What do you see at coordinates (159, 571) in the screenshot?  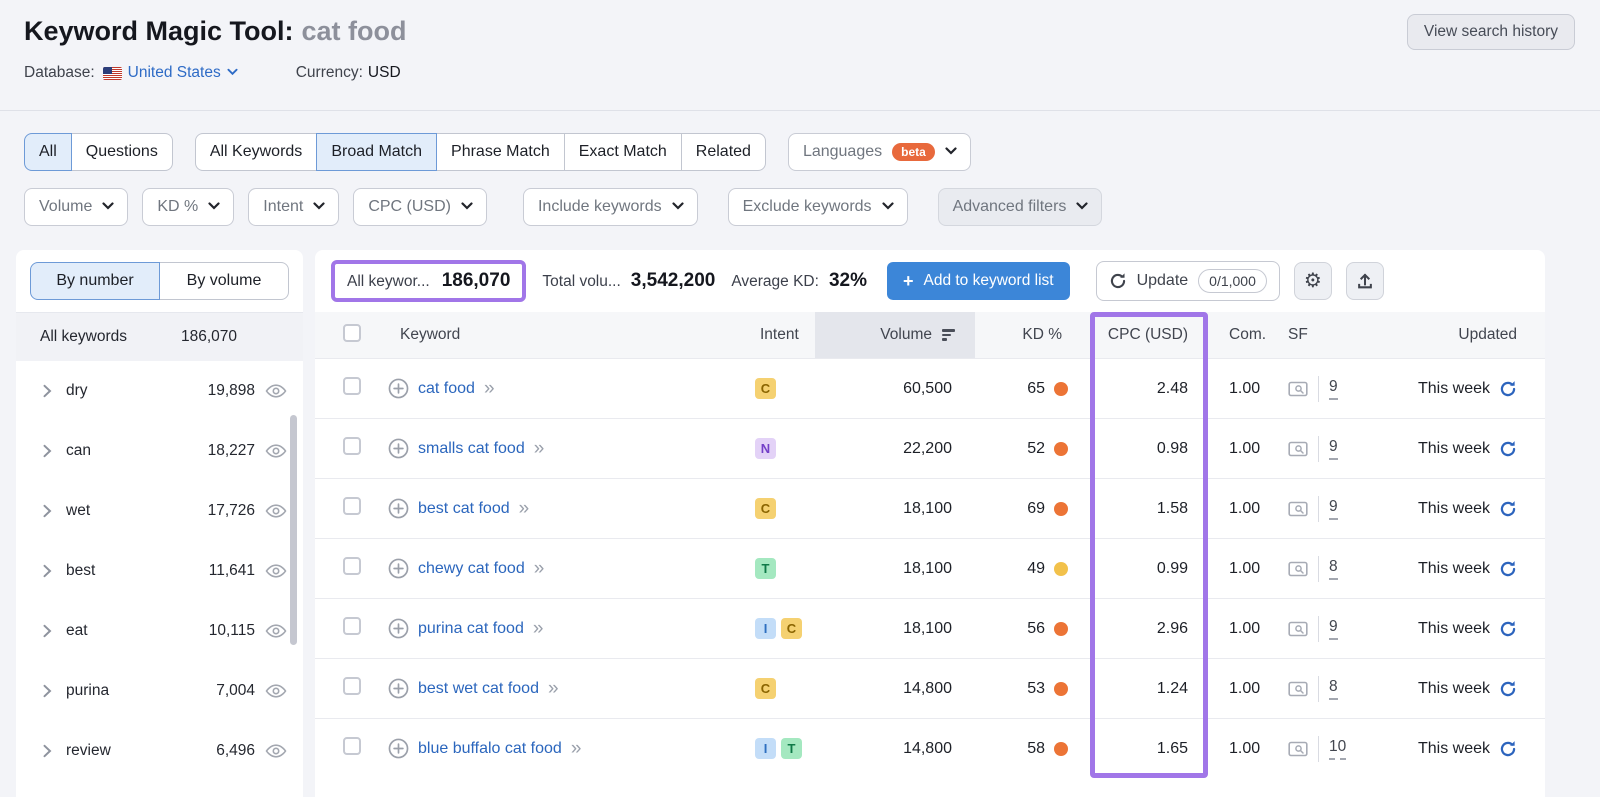 I see `keyword-group-best: best 11,641` at bounding box center [159, 571].